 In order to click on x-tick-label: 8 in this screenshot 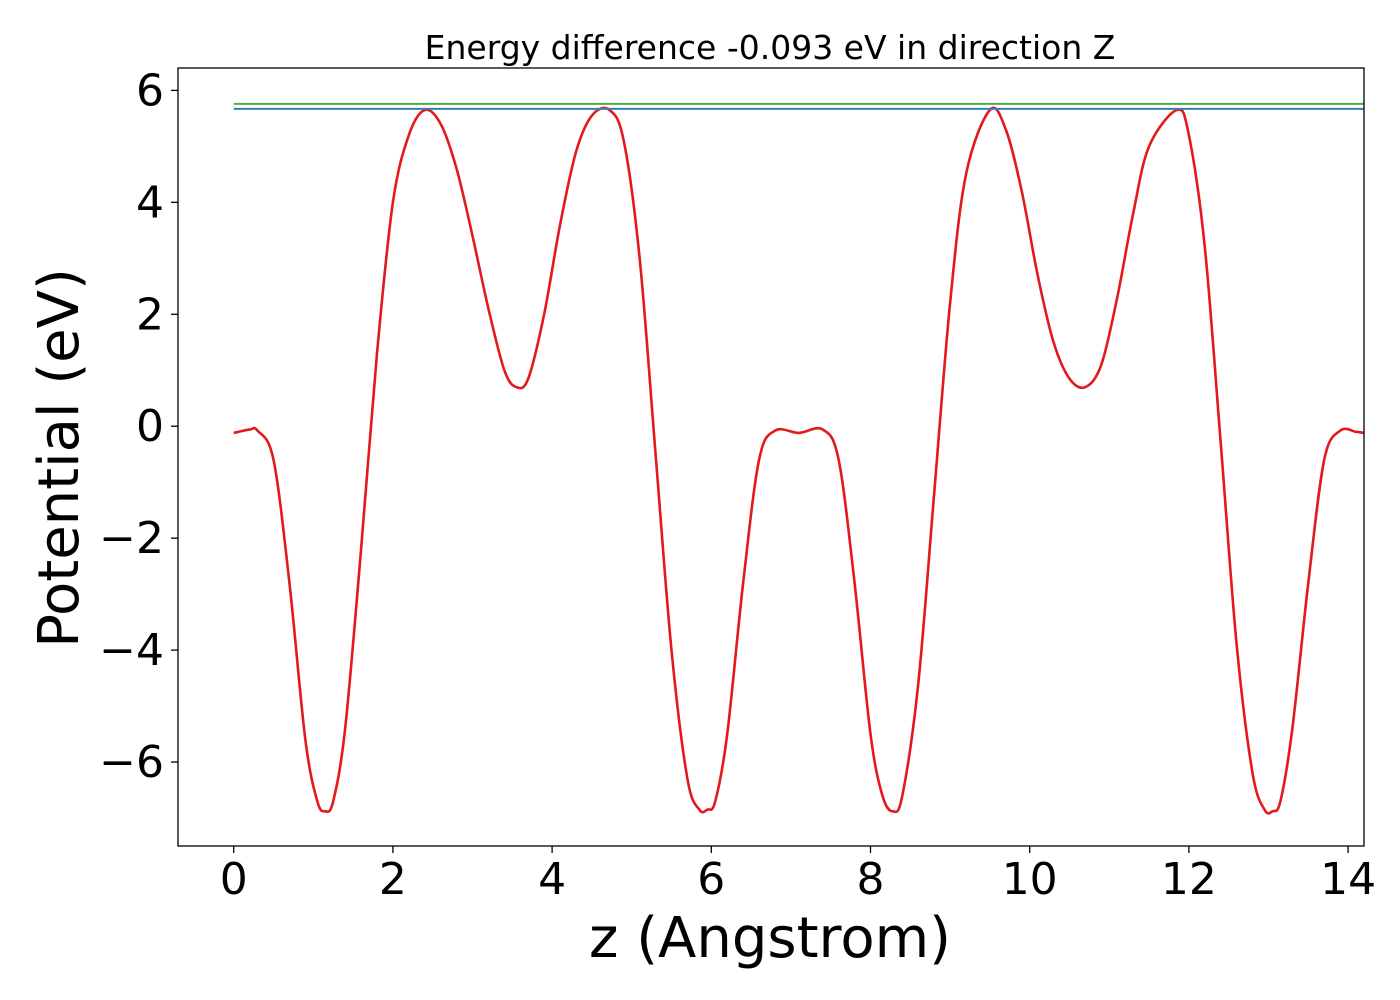, I will do `click(870, 879)`.